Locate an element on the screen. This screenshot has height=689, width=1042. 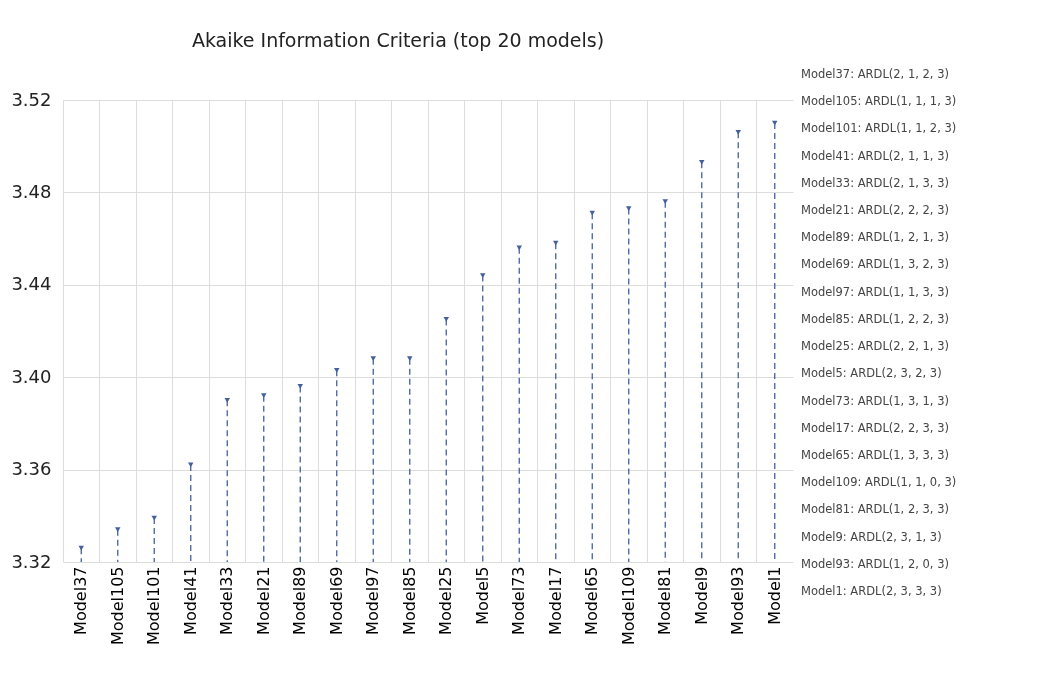
x-tick-label: Model1 is located at coordinates (774, 595).